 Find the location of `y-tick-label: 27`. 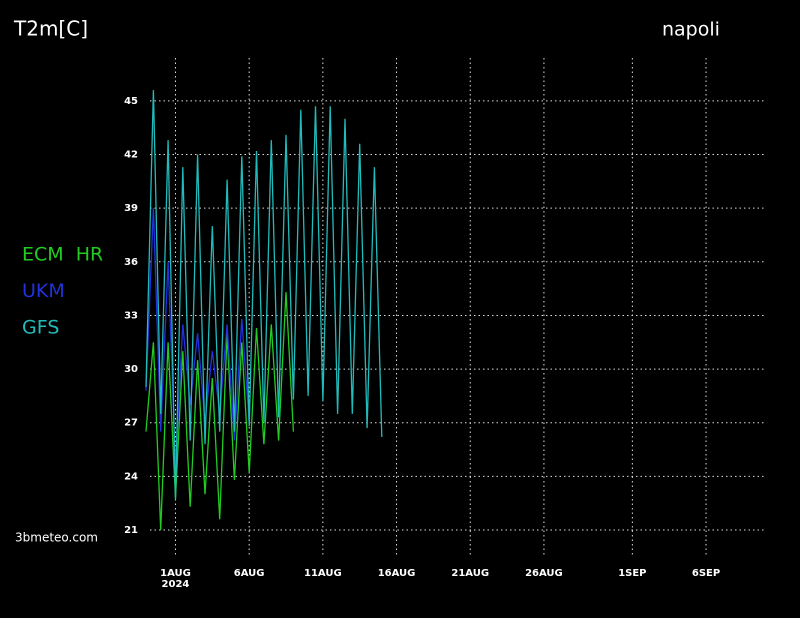

y-tick-label: 27 is located at coordinates (131, 423).